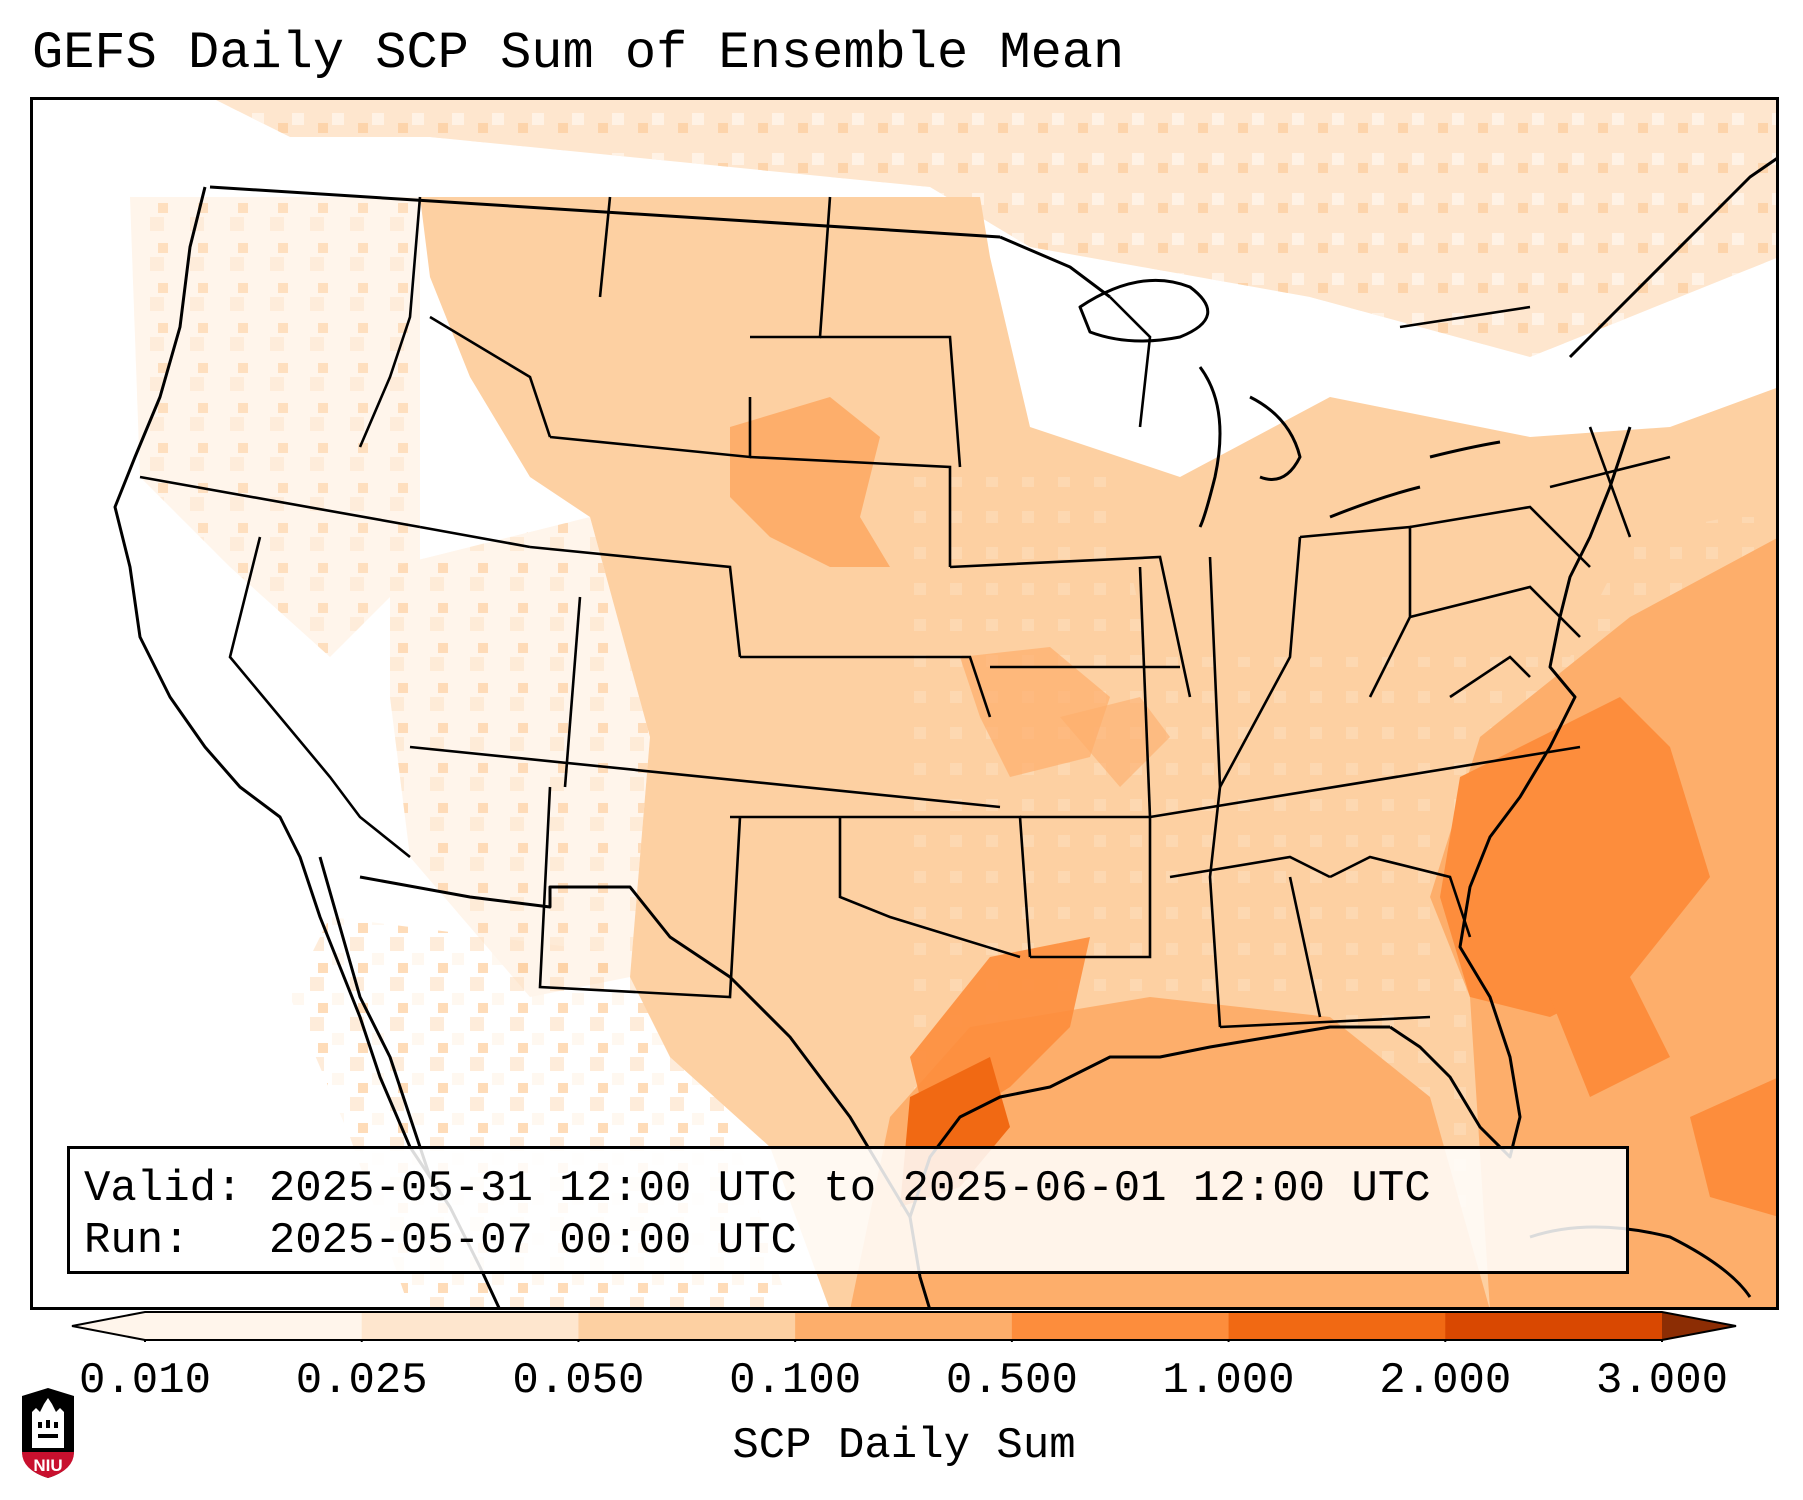 This screenshot has height=1500, width=1803. I want to click on run-label: Run:, so click(137, 1241).